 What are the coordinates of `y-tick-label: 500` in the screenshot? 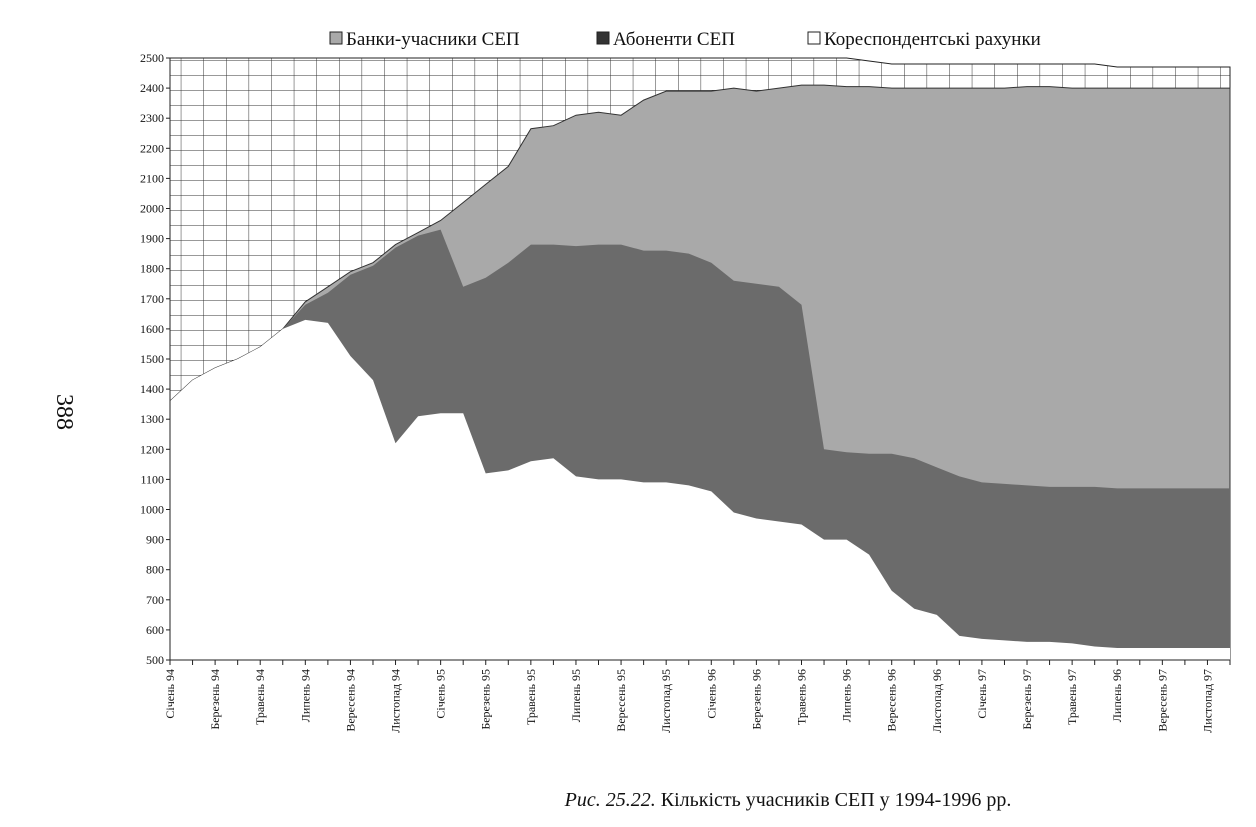 It's located at (155, 660).